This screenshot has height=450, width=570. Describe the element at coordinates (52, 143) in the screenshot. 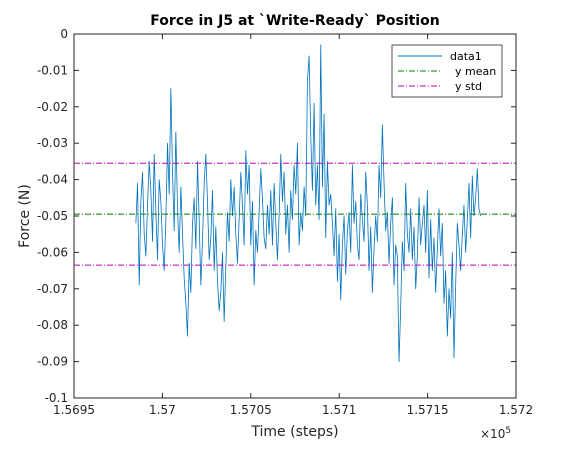

I see `y-tick-label: -0.03` at that location.